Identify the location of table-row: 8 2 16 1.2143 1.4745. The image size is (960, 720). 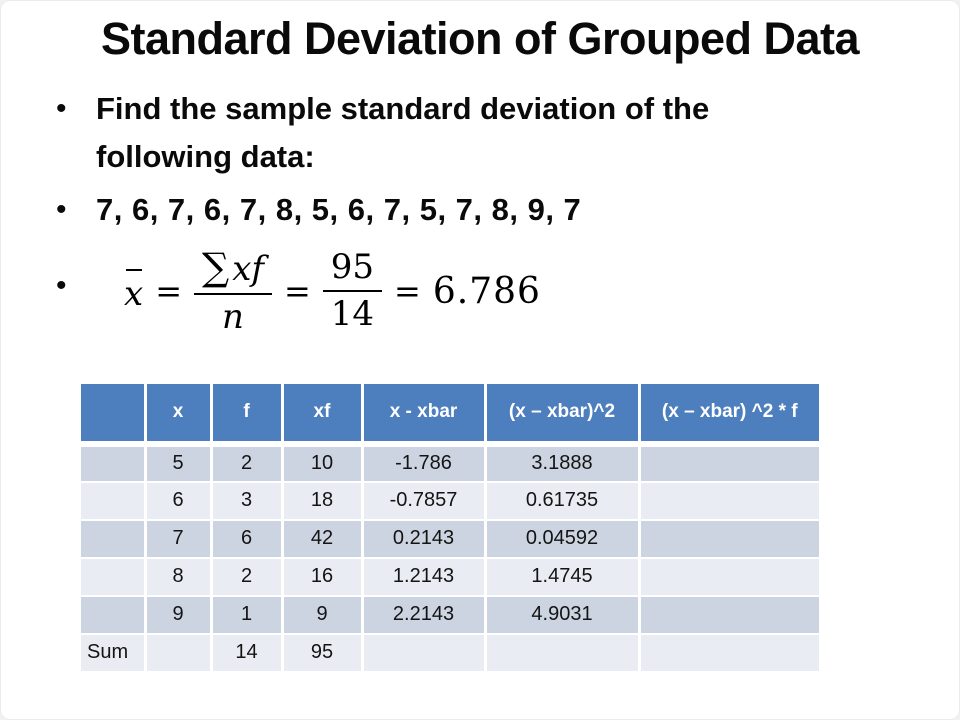
(450, 577).